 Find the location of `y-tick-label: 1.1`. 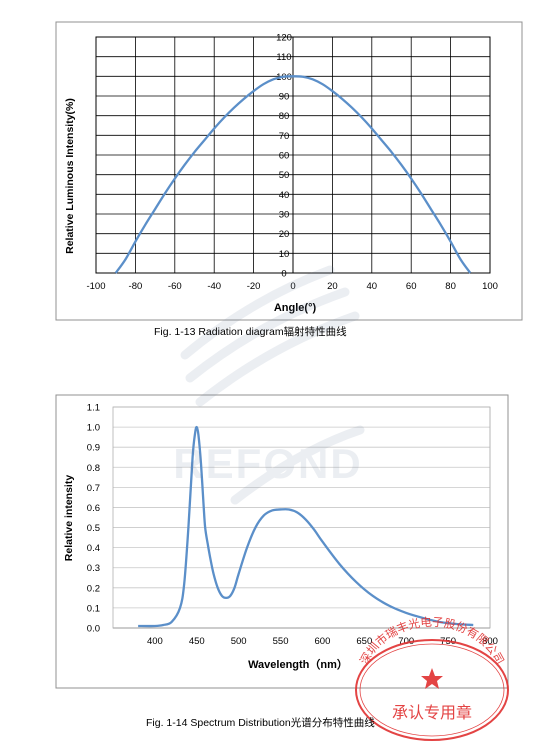

y-tick-label: 1.1 is located at coordinates (93, 408).